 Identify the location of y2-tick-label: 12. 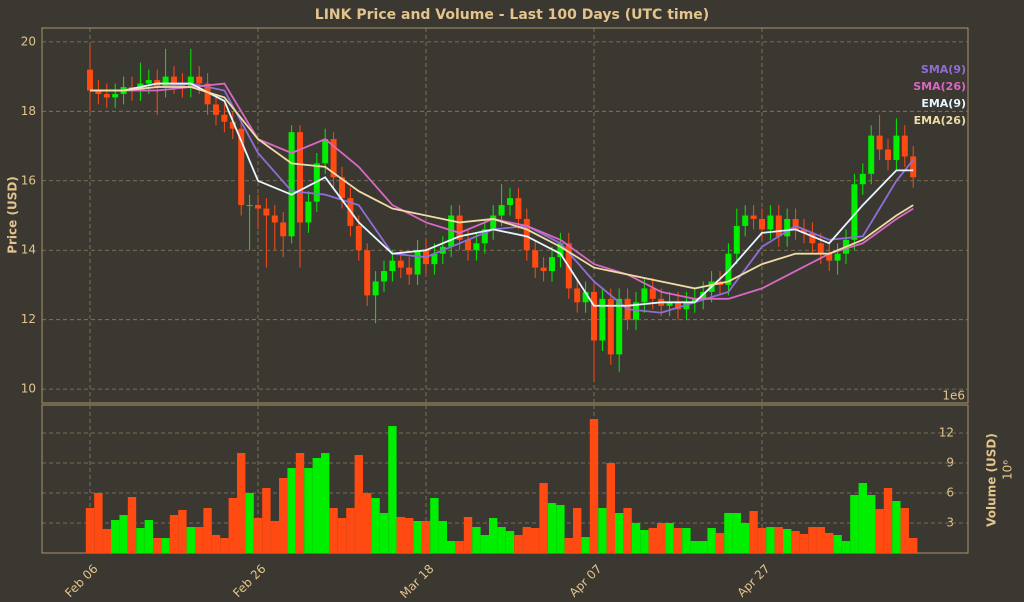
(946, 433).